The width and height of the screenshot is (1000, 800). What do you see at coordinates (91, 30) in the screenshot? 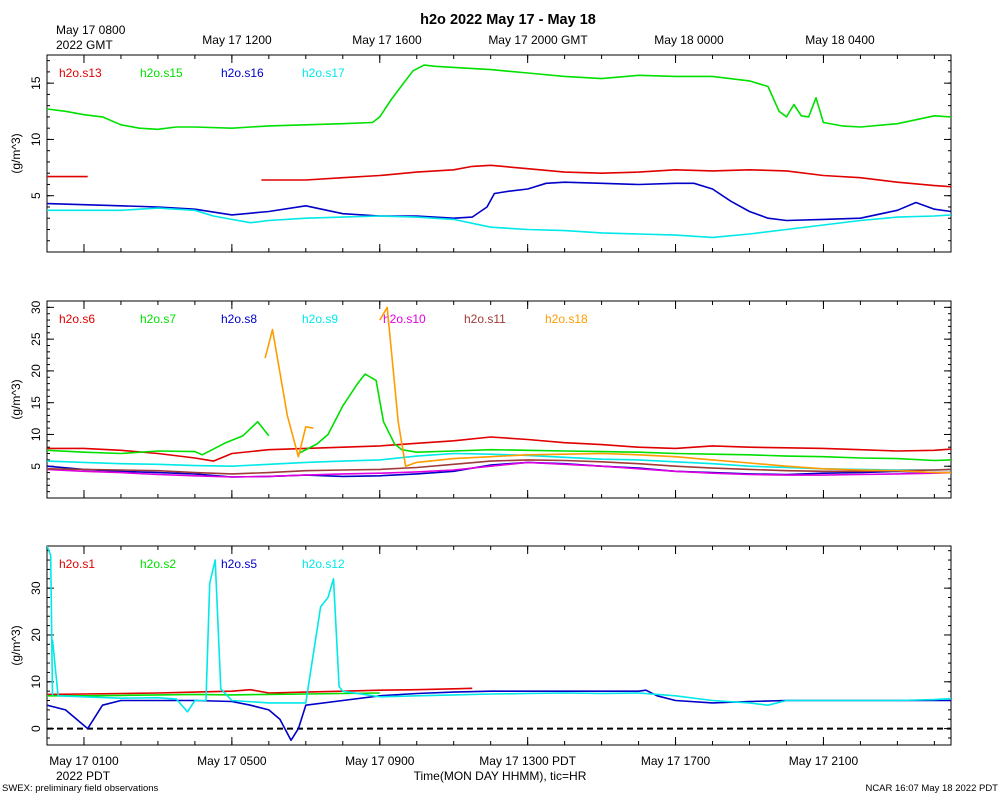
I see `top-axis-start-label-line1: May 17 0800` at bounding box center [91, 30].